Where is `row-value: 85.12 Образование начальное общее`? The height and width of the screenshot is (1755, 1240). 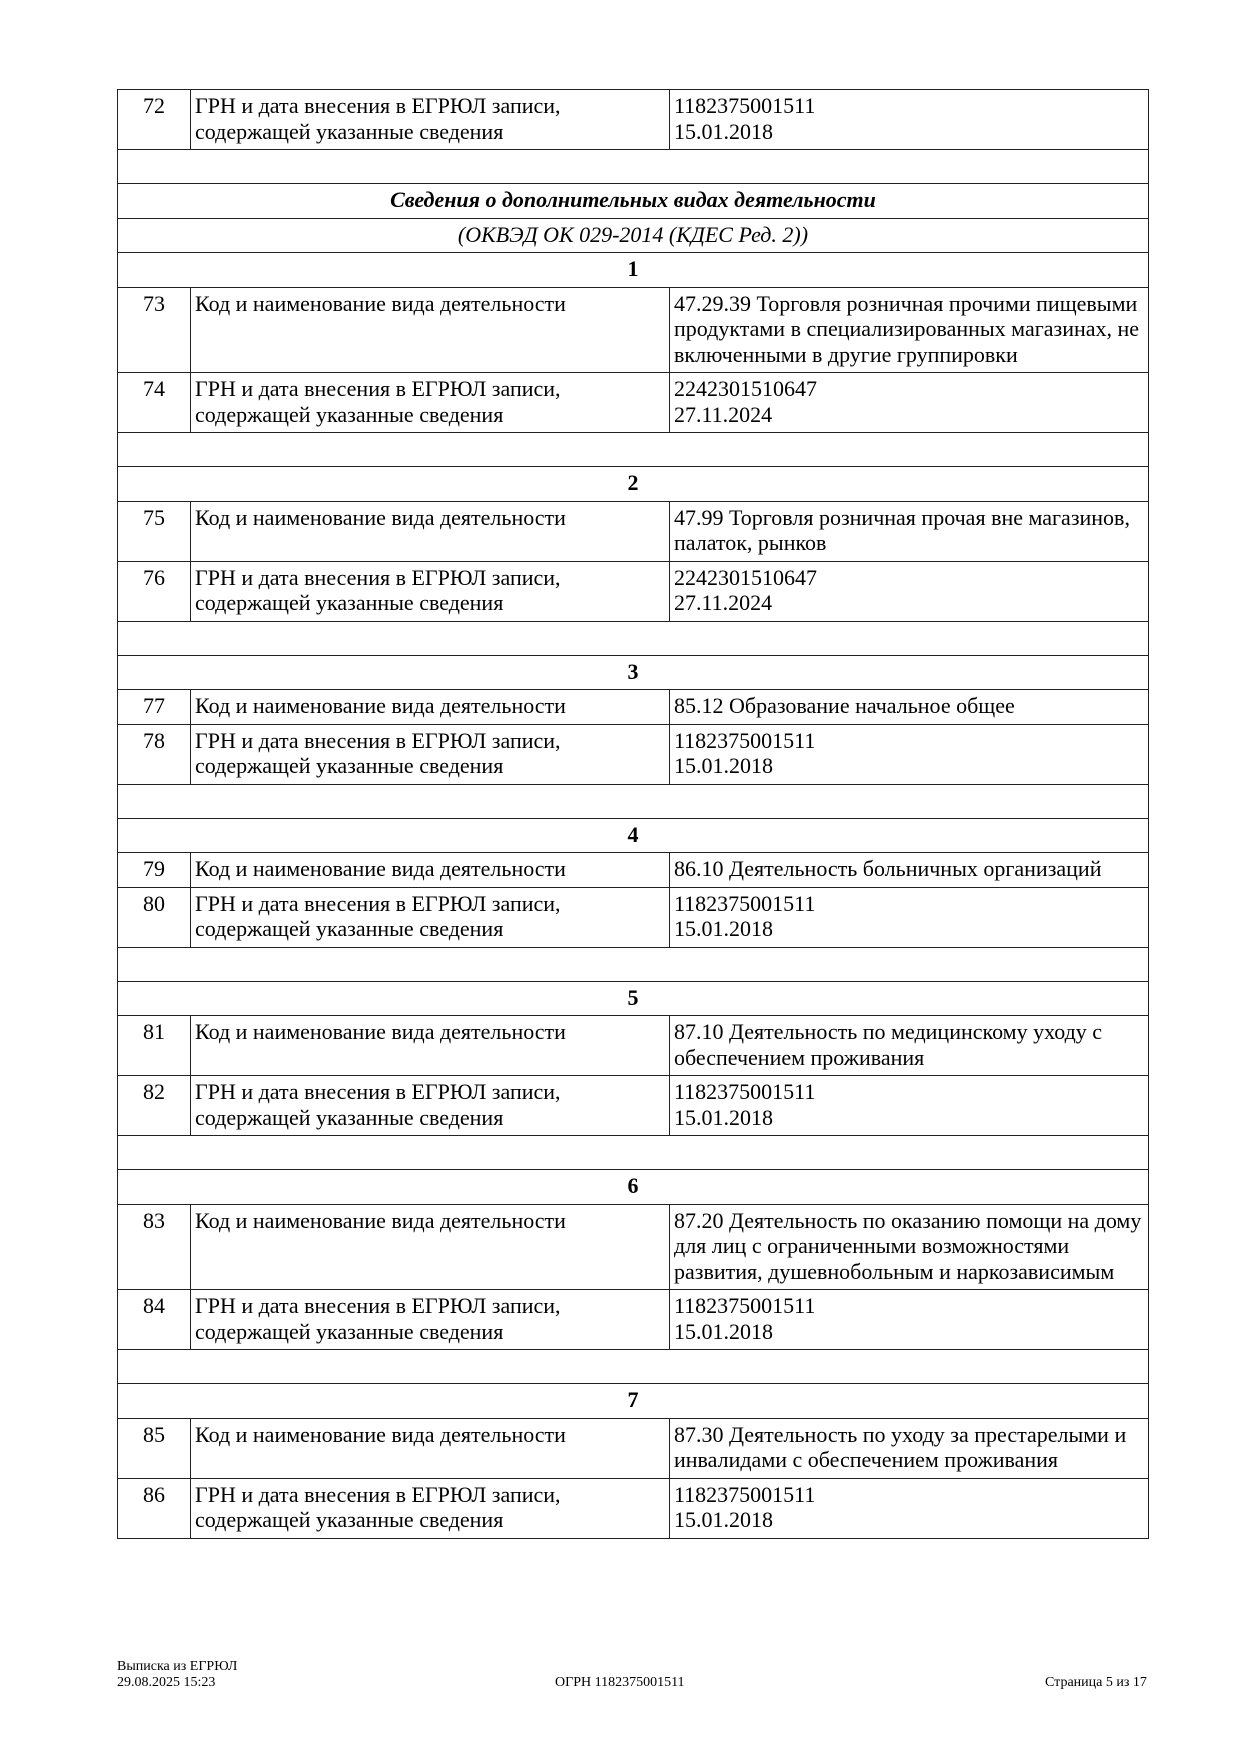 row-value: 85.12 Образование начальное общее is located at coordinates (909, 707).